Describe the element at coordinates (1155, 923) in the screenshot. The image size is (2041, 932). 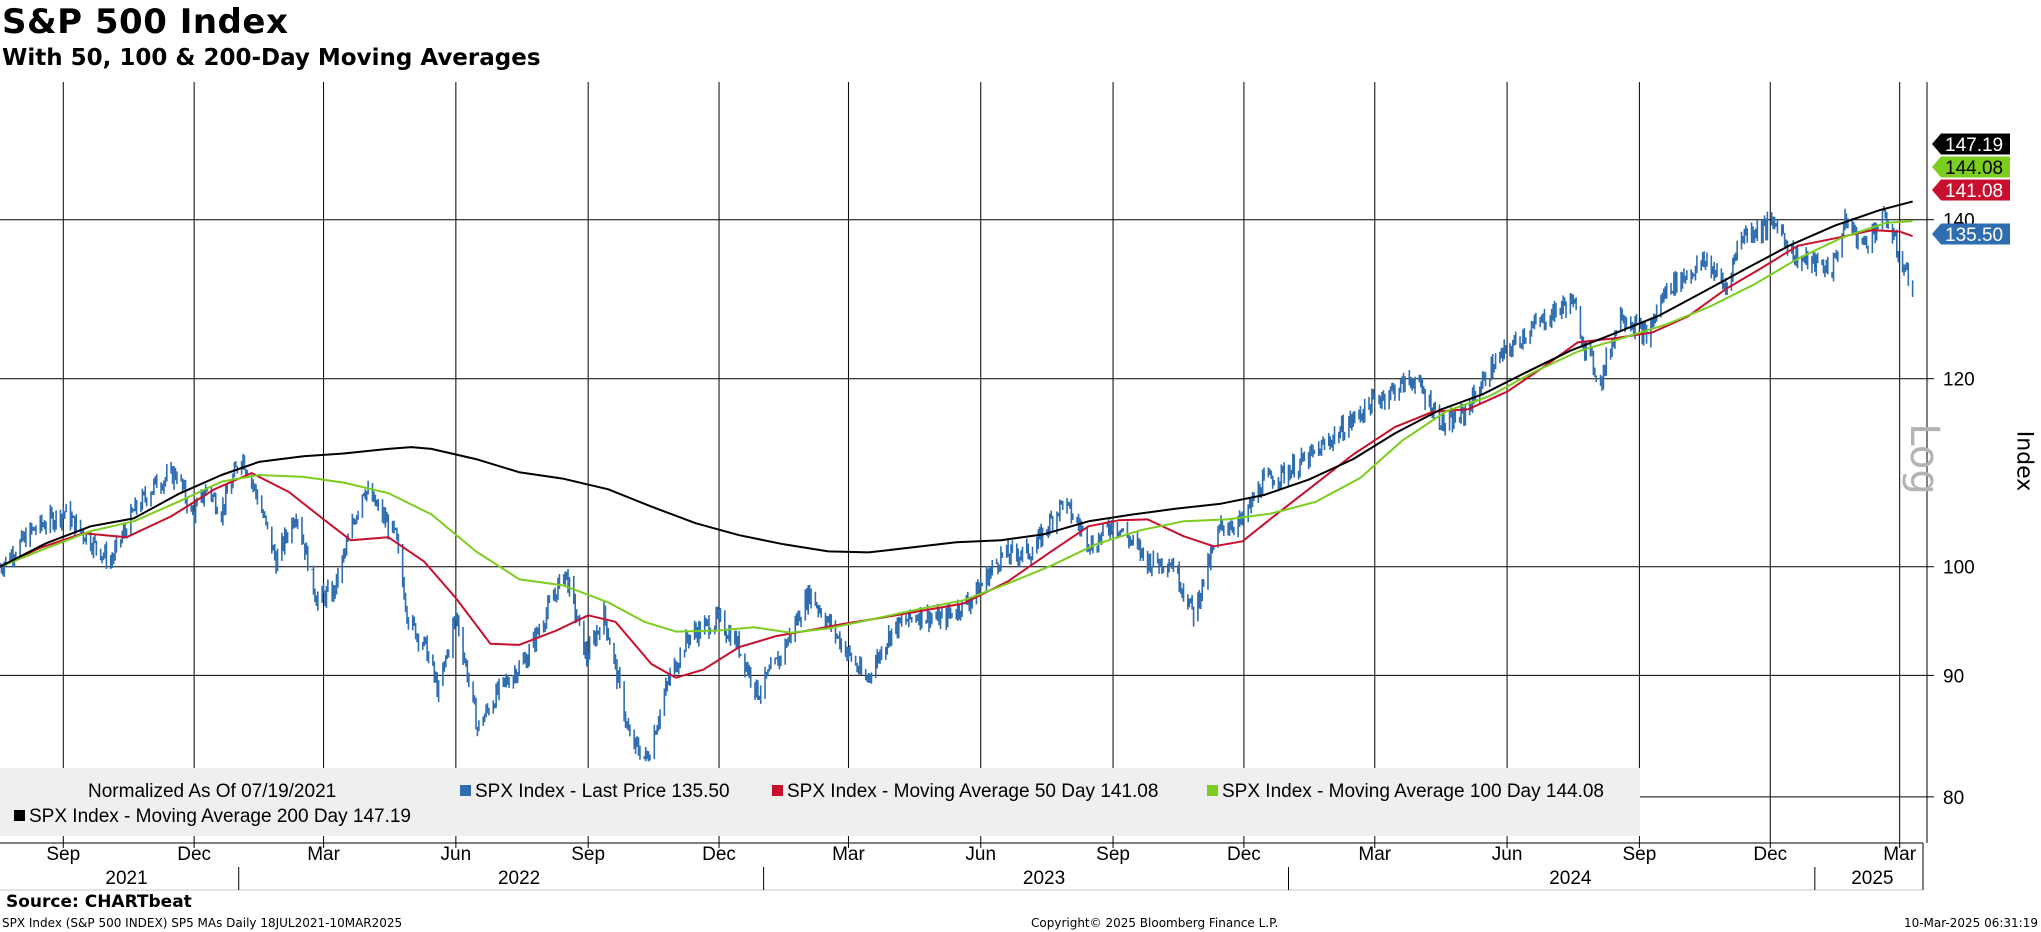
I see `footer-copyright: Copyright© 2025 Bloomberg Finance L.P.` at that location.